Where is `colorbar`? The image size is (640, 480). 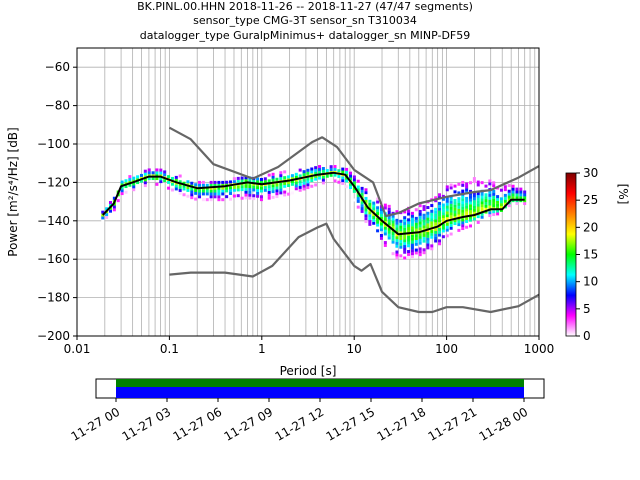 colorbar is located at coordinates (571, 254).